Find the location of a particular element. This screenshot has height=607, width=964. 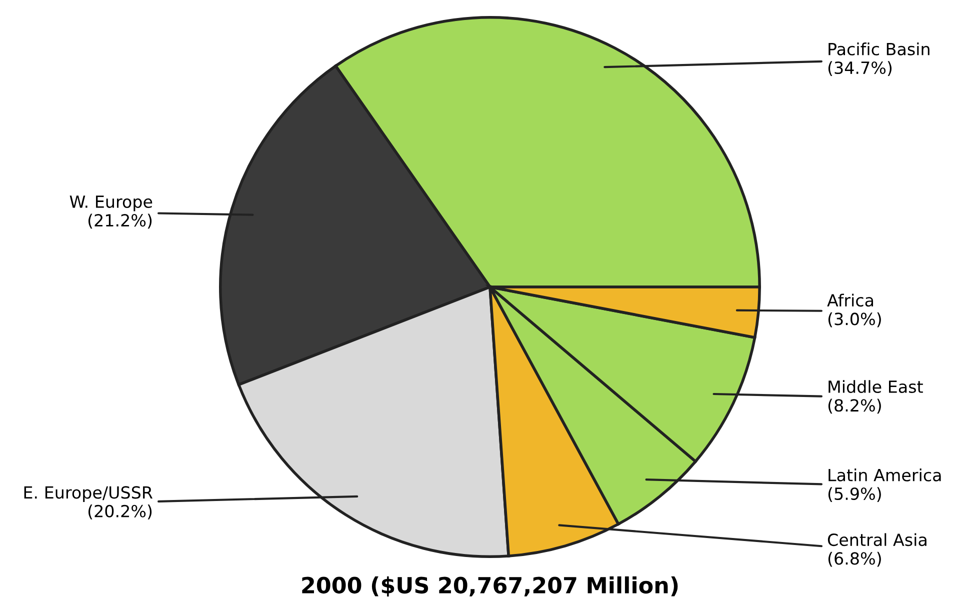

data-label: (20.2%) is located at coordinates (120, 512).